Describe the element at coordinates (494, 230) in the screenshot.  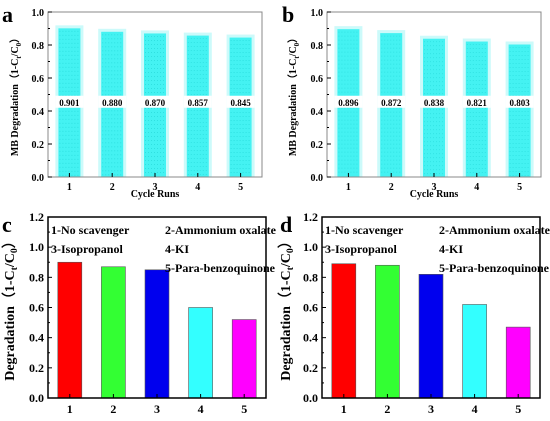
I see `legend-entry: 2-Ammonium oxalate` at that location.